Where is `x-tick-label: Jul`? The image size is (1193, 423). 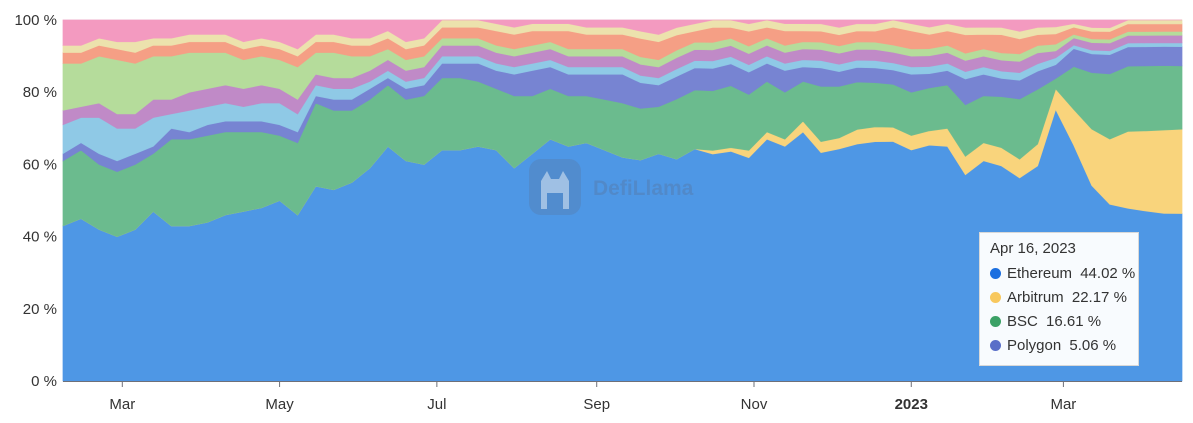
x-tick-label: Jul is located at coordinates (436, 404).